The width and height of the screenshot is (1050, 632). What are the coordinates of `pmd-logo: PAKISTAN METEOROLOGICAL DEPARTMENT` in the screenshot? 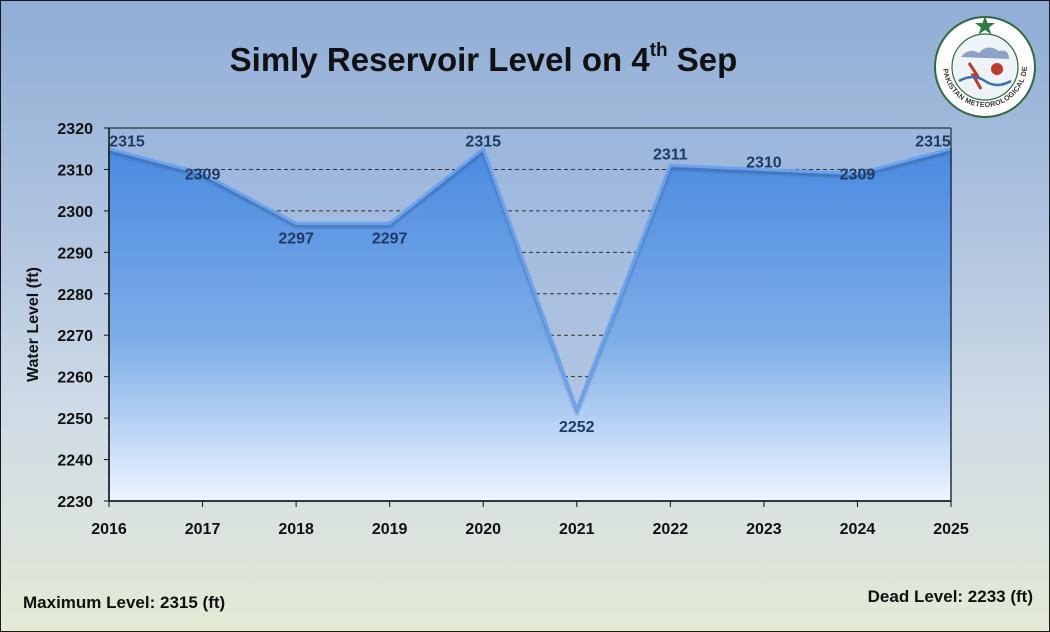 It's located at (982, 65).